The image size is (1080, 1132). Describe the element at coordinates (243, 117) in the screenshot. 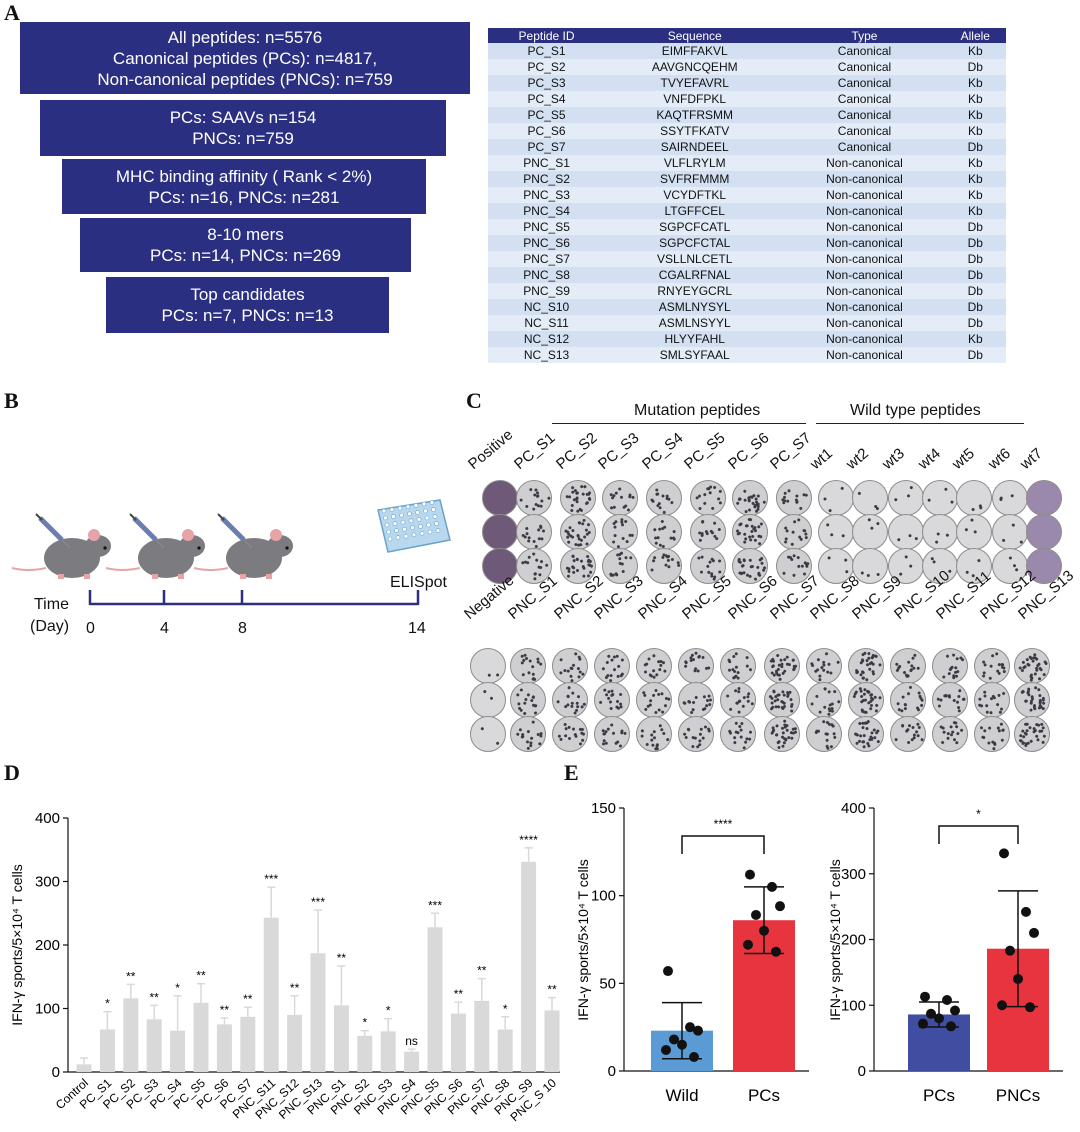

I see `funnel-step-line: PCs: SAAVs n=154` at that location.